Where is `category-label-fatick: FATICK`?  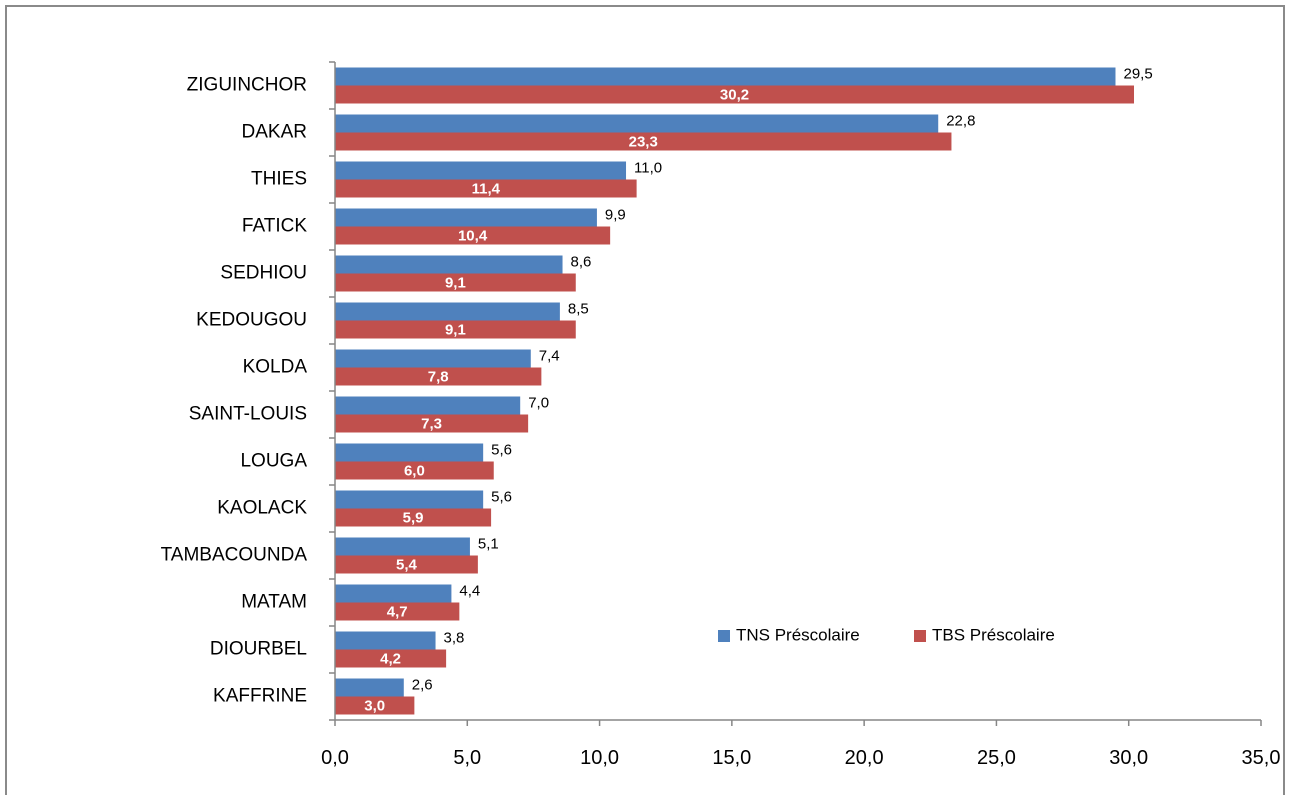 category-label-fatick: FATICK is located at coordinates (274, 226).